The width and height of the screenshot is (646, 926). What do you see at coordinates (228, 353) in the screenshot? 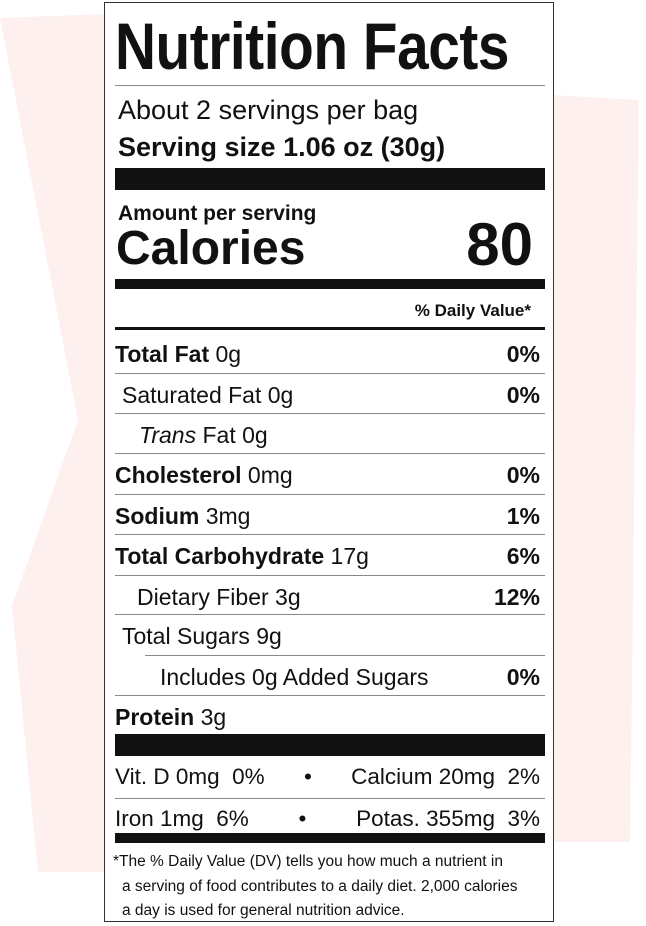
I see `nutrient-amount: 0g` at bounding box center [228, 353].